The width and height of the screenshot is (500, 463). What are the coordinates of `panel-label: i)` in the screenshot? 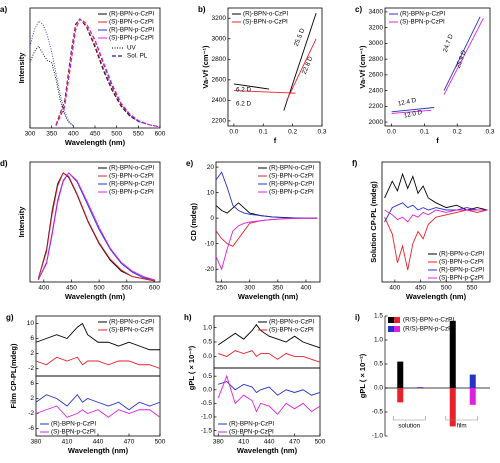 It's located at (357, 317).